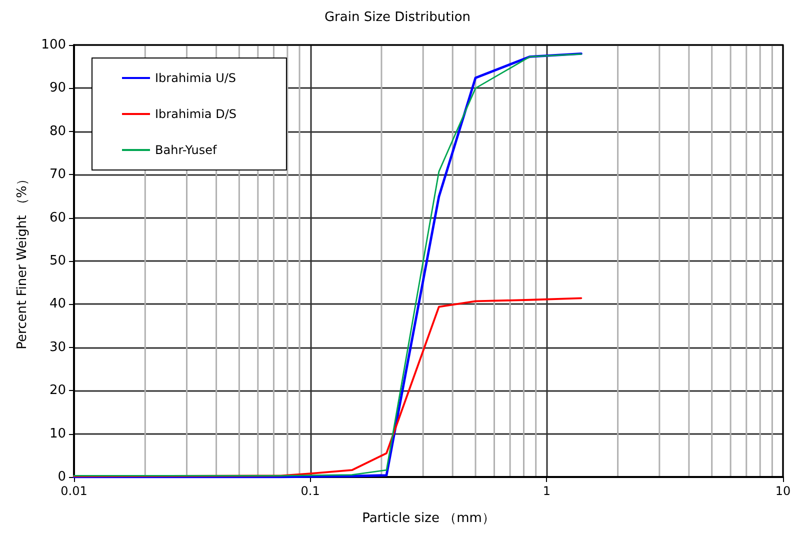  What do you see at coordinates (310, 491) in the screenshot?
I see `x-tick-label: 0.1` at bounding box center [310, 491].